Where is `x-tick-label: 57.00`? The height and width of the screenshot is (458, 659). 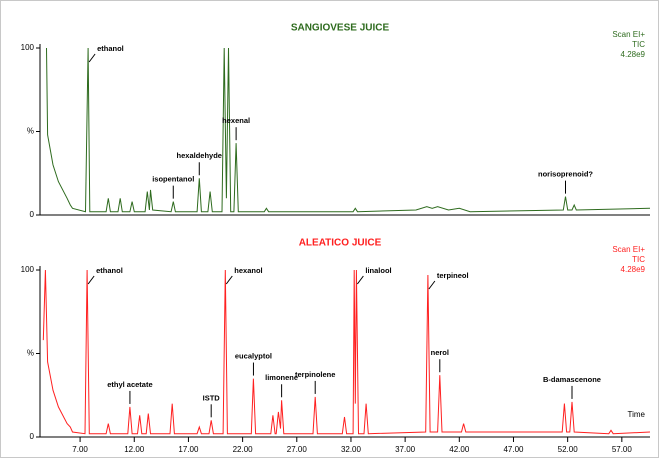 x-tick-label: 57.00 is located at coordinates (622, 449).